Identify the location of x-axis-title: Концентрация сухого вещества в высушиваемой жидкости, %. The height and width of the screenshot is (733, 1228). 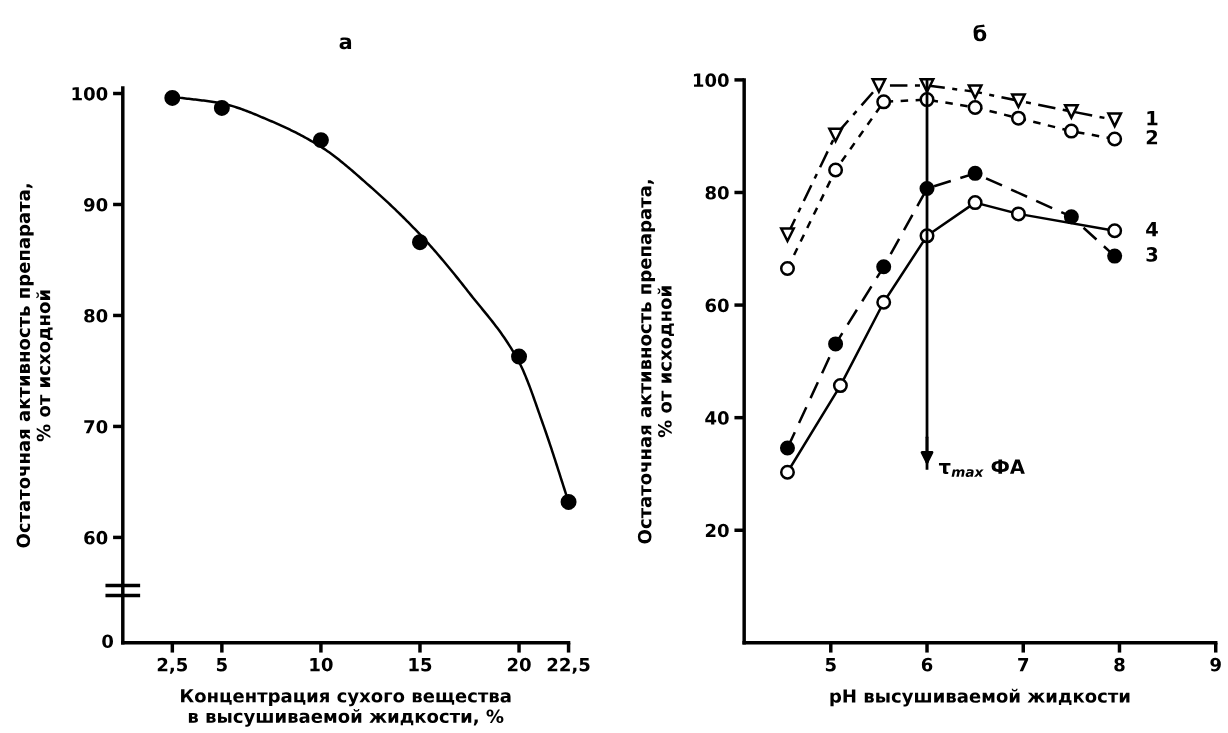
(346, 708).